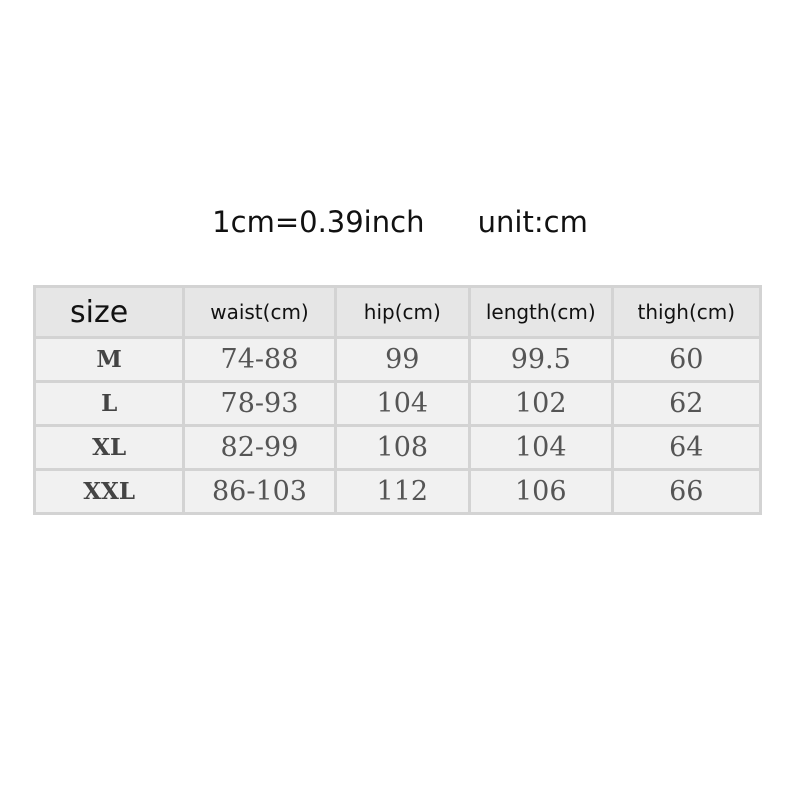  What do you see at coordinates (259, 447) in the screenshot?
I see `waist-cell: 82-99` at bounding box center [259, 447].